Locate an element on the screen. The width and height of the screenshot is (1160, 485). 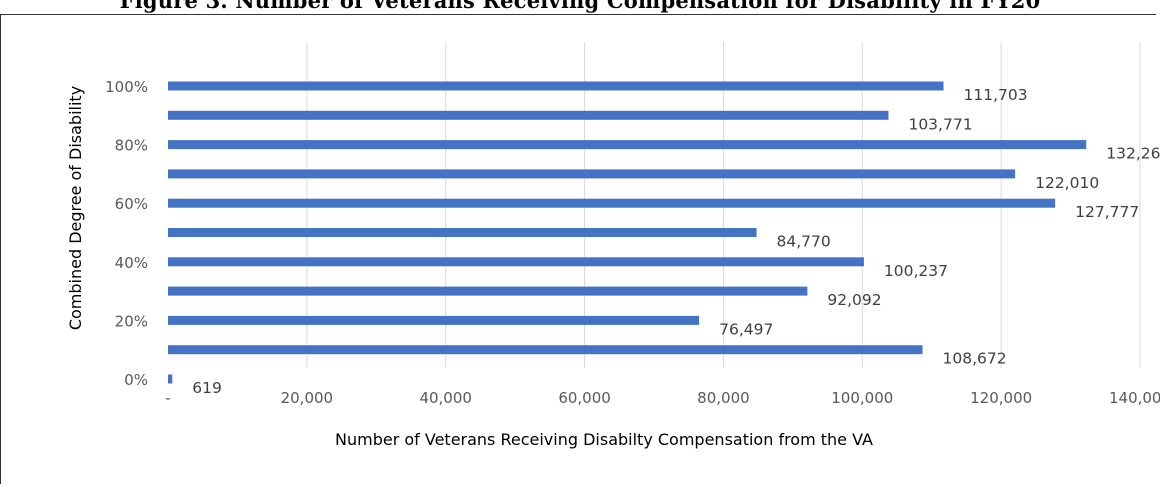
data-label: 127,777 is located at coordinates (1107, 212).